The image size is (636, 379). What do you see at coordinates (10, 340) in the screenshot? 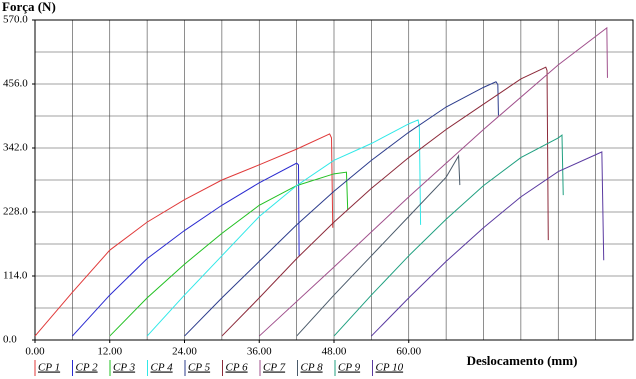
I see `y-tick-label: 0.0` at bounding box center [10, 340].